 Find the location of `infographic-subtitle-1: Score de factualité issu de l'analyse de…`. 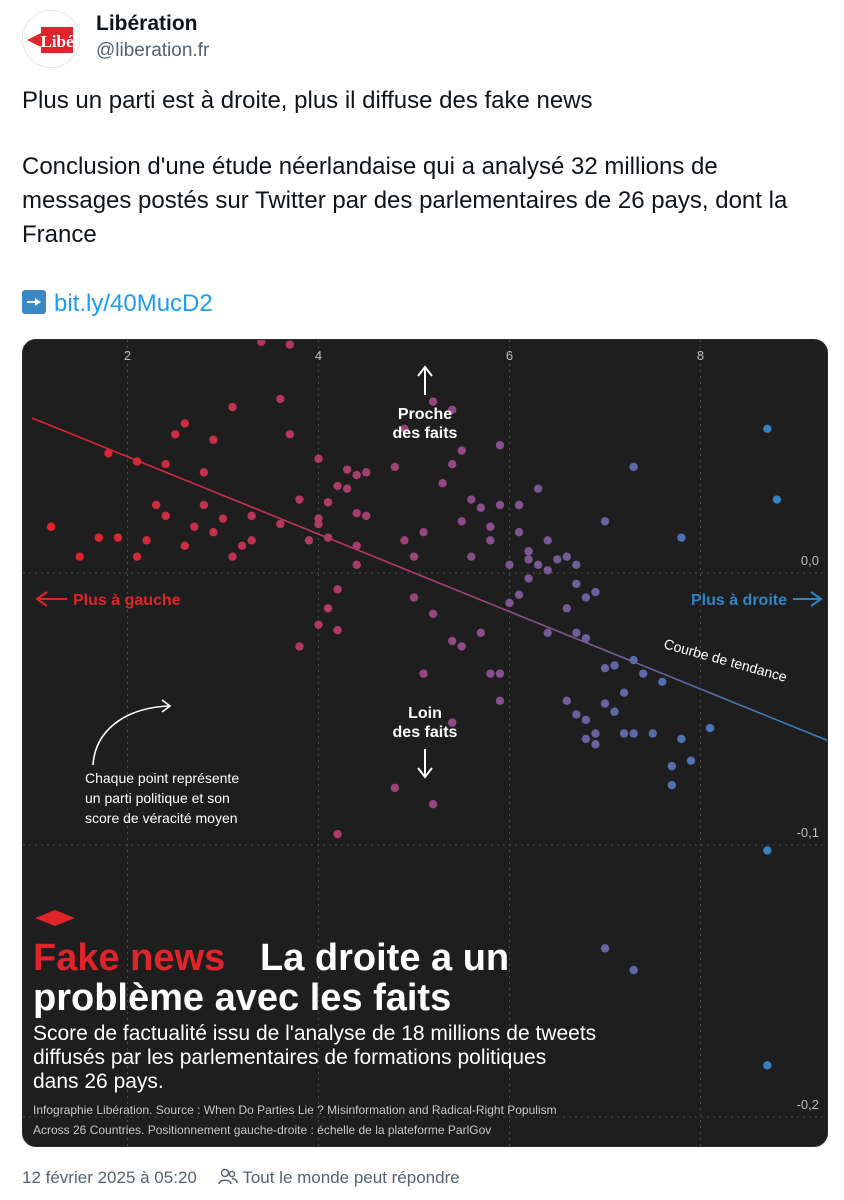

infographic-subtitle-1: Score de factualité issu de l'analyse de… is located at coordinates (314, 1033).